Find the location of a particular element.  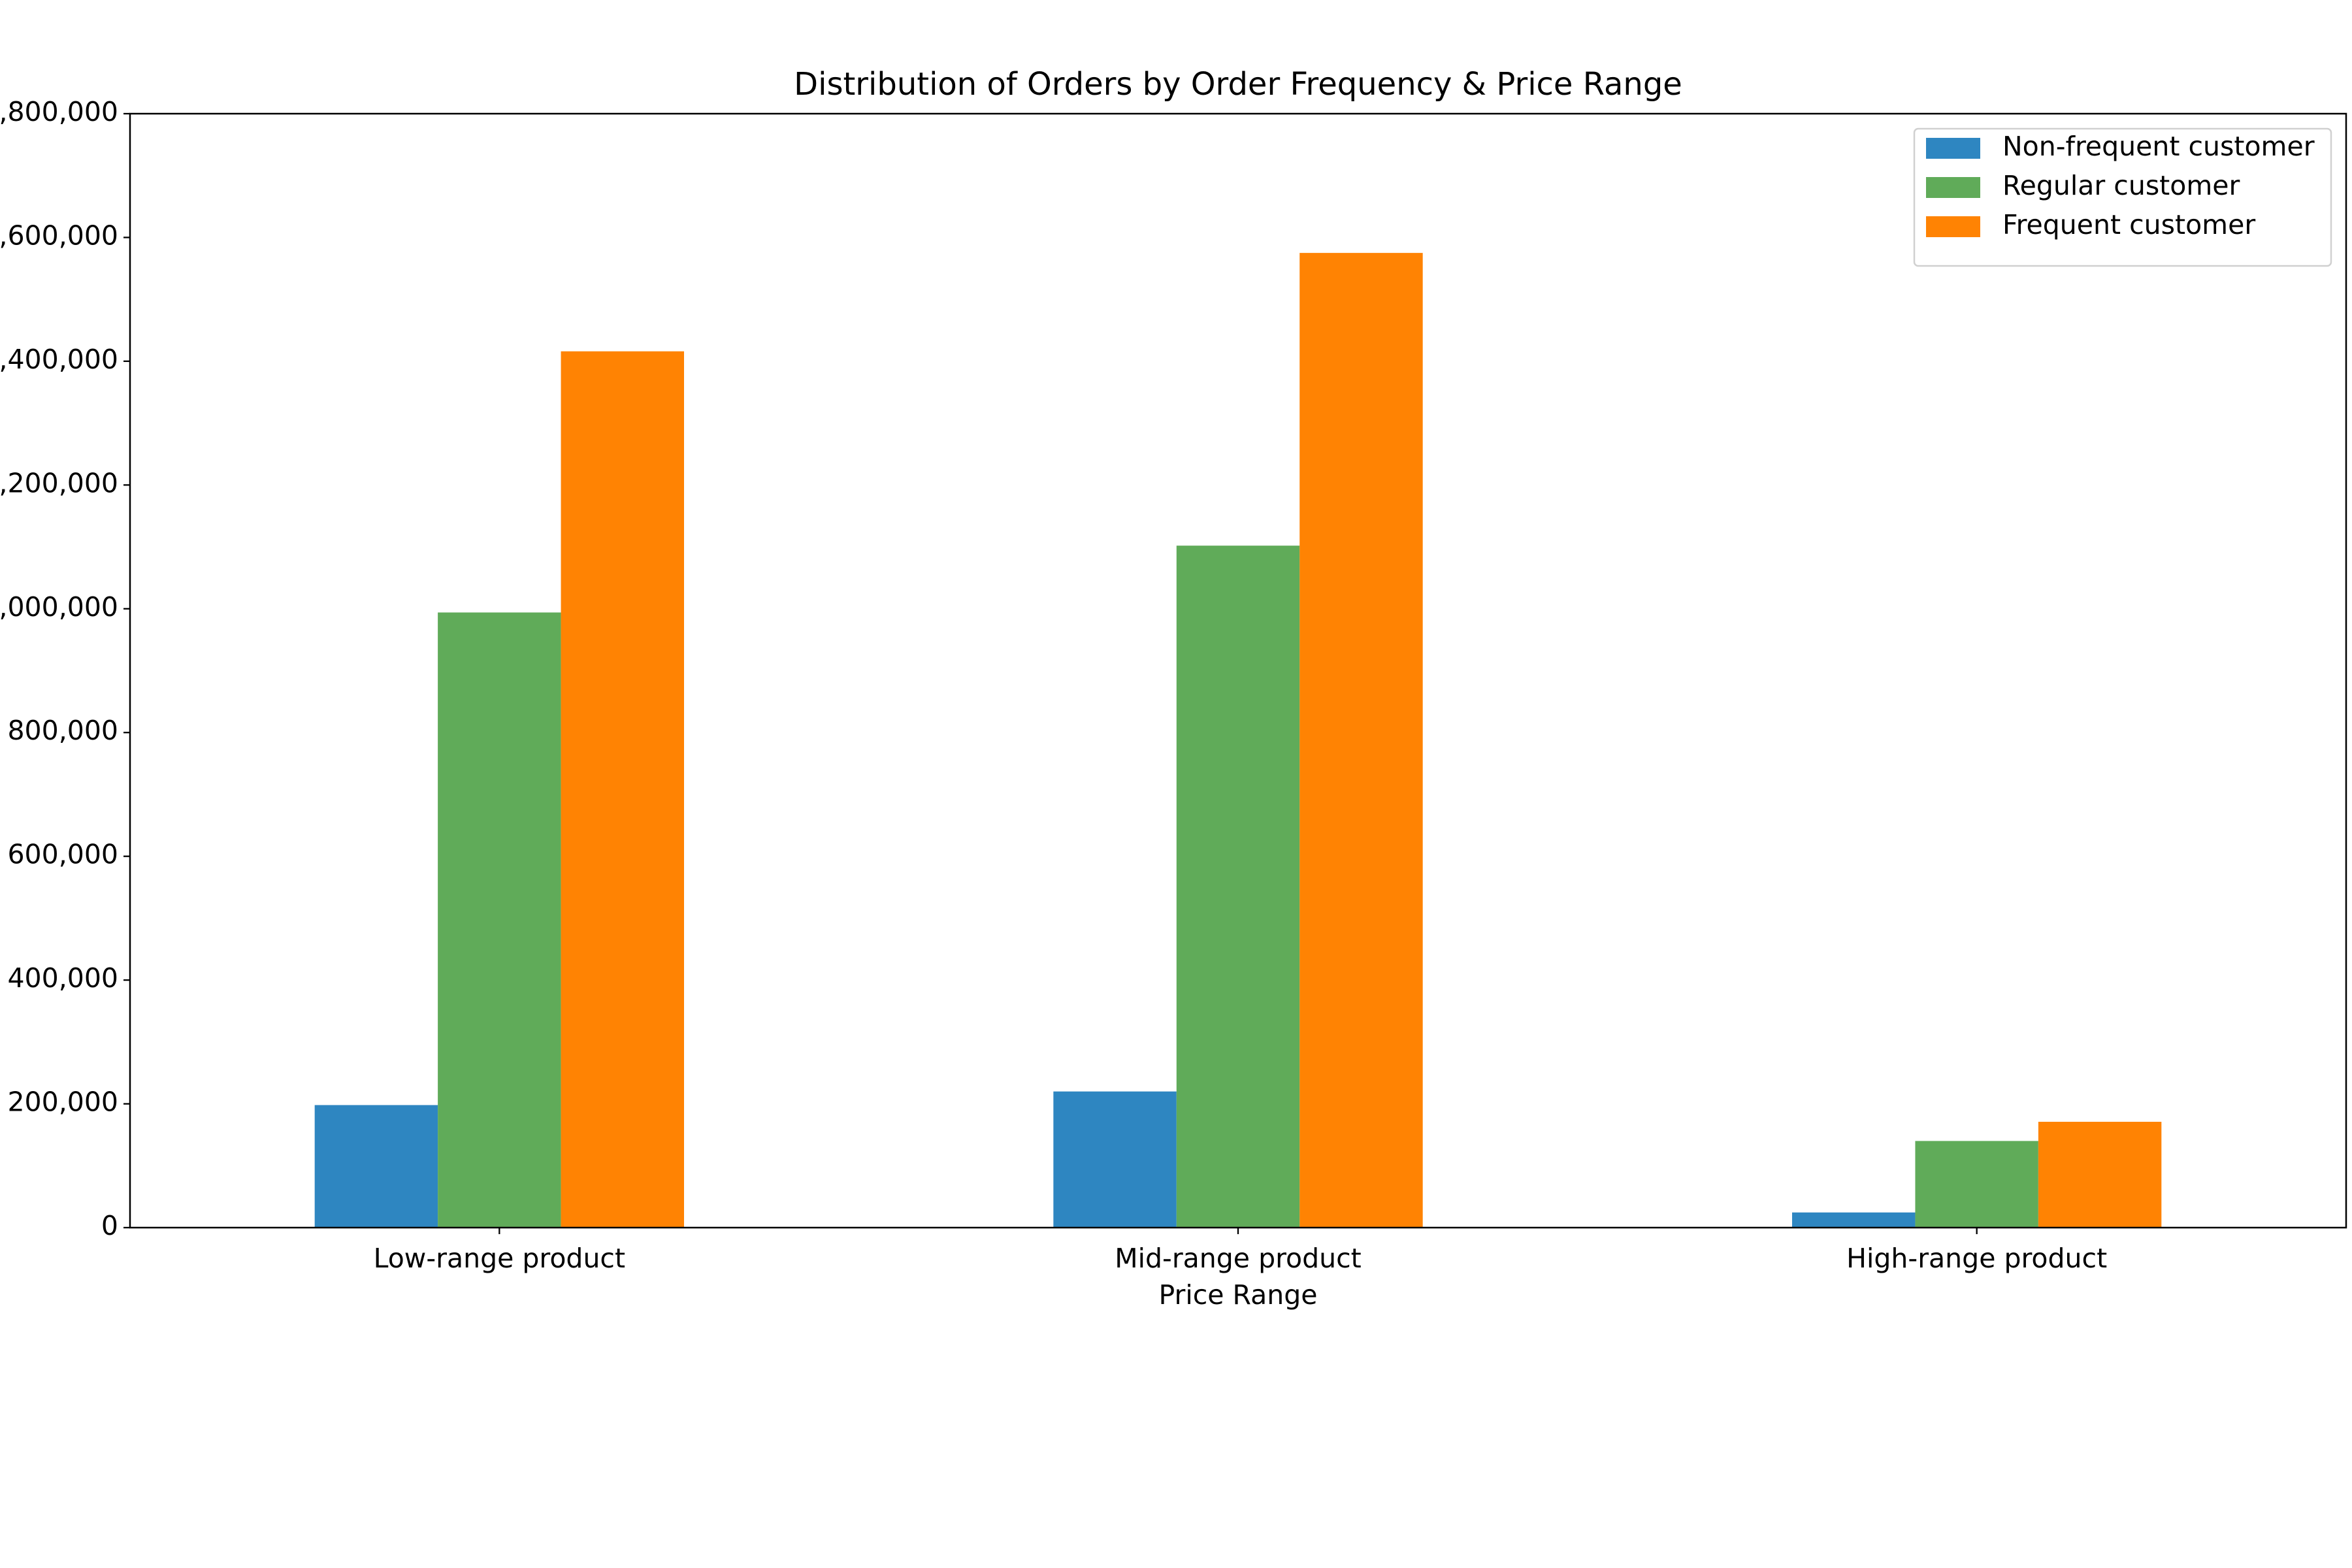

legend-label: Non-frequent customer is located at coordinates (2158, 146).